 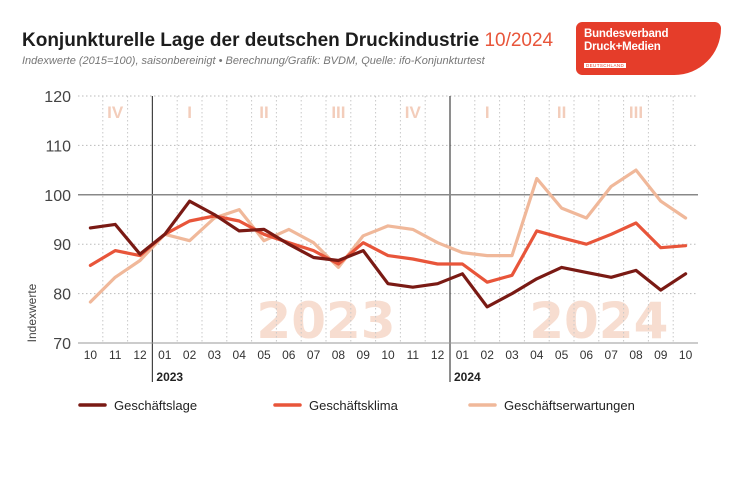 I want to click on year-label: 2023, so click(x=169, y=377).